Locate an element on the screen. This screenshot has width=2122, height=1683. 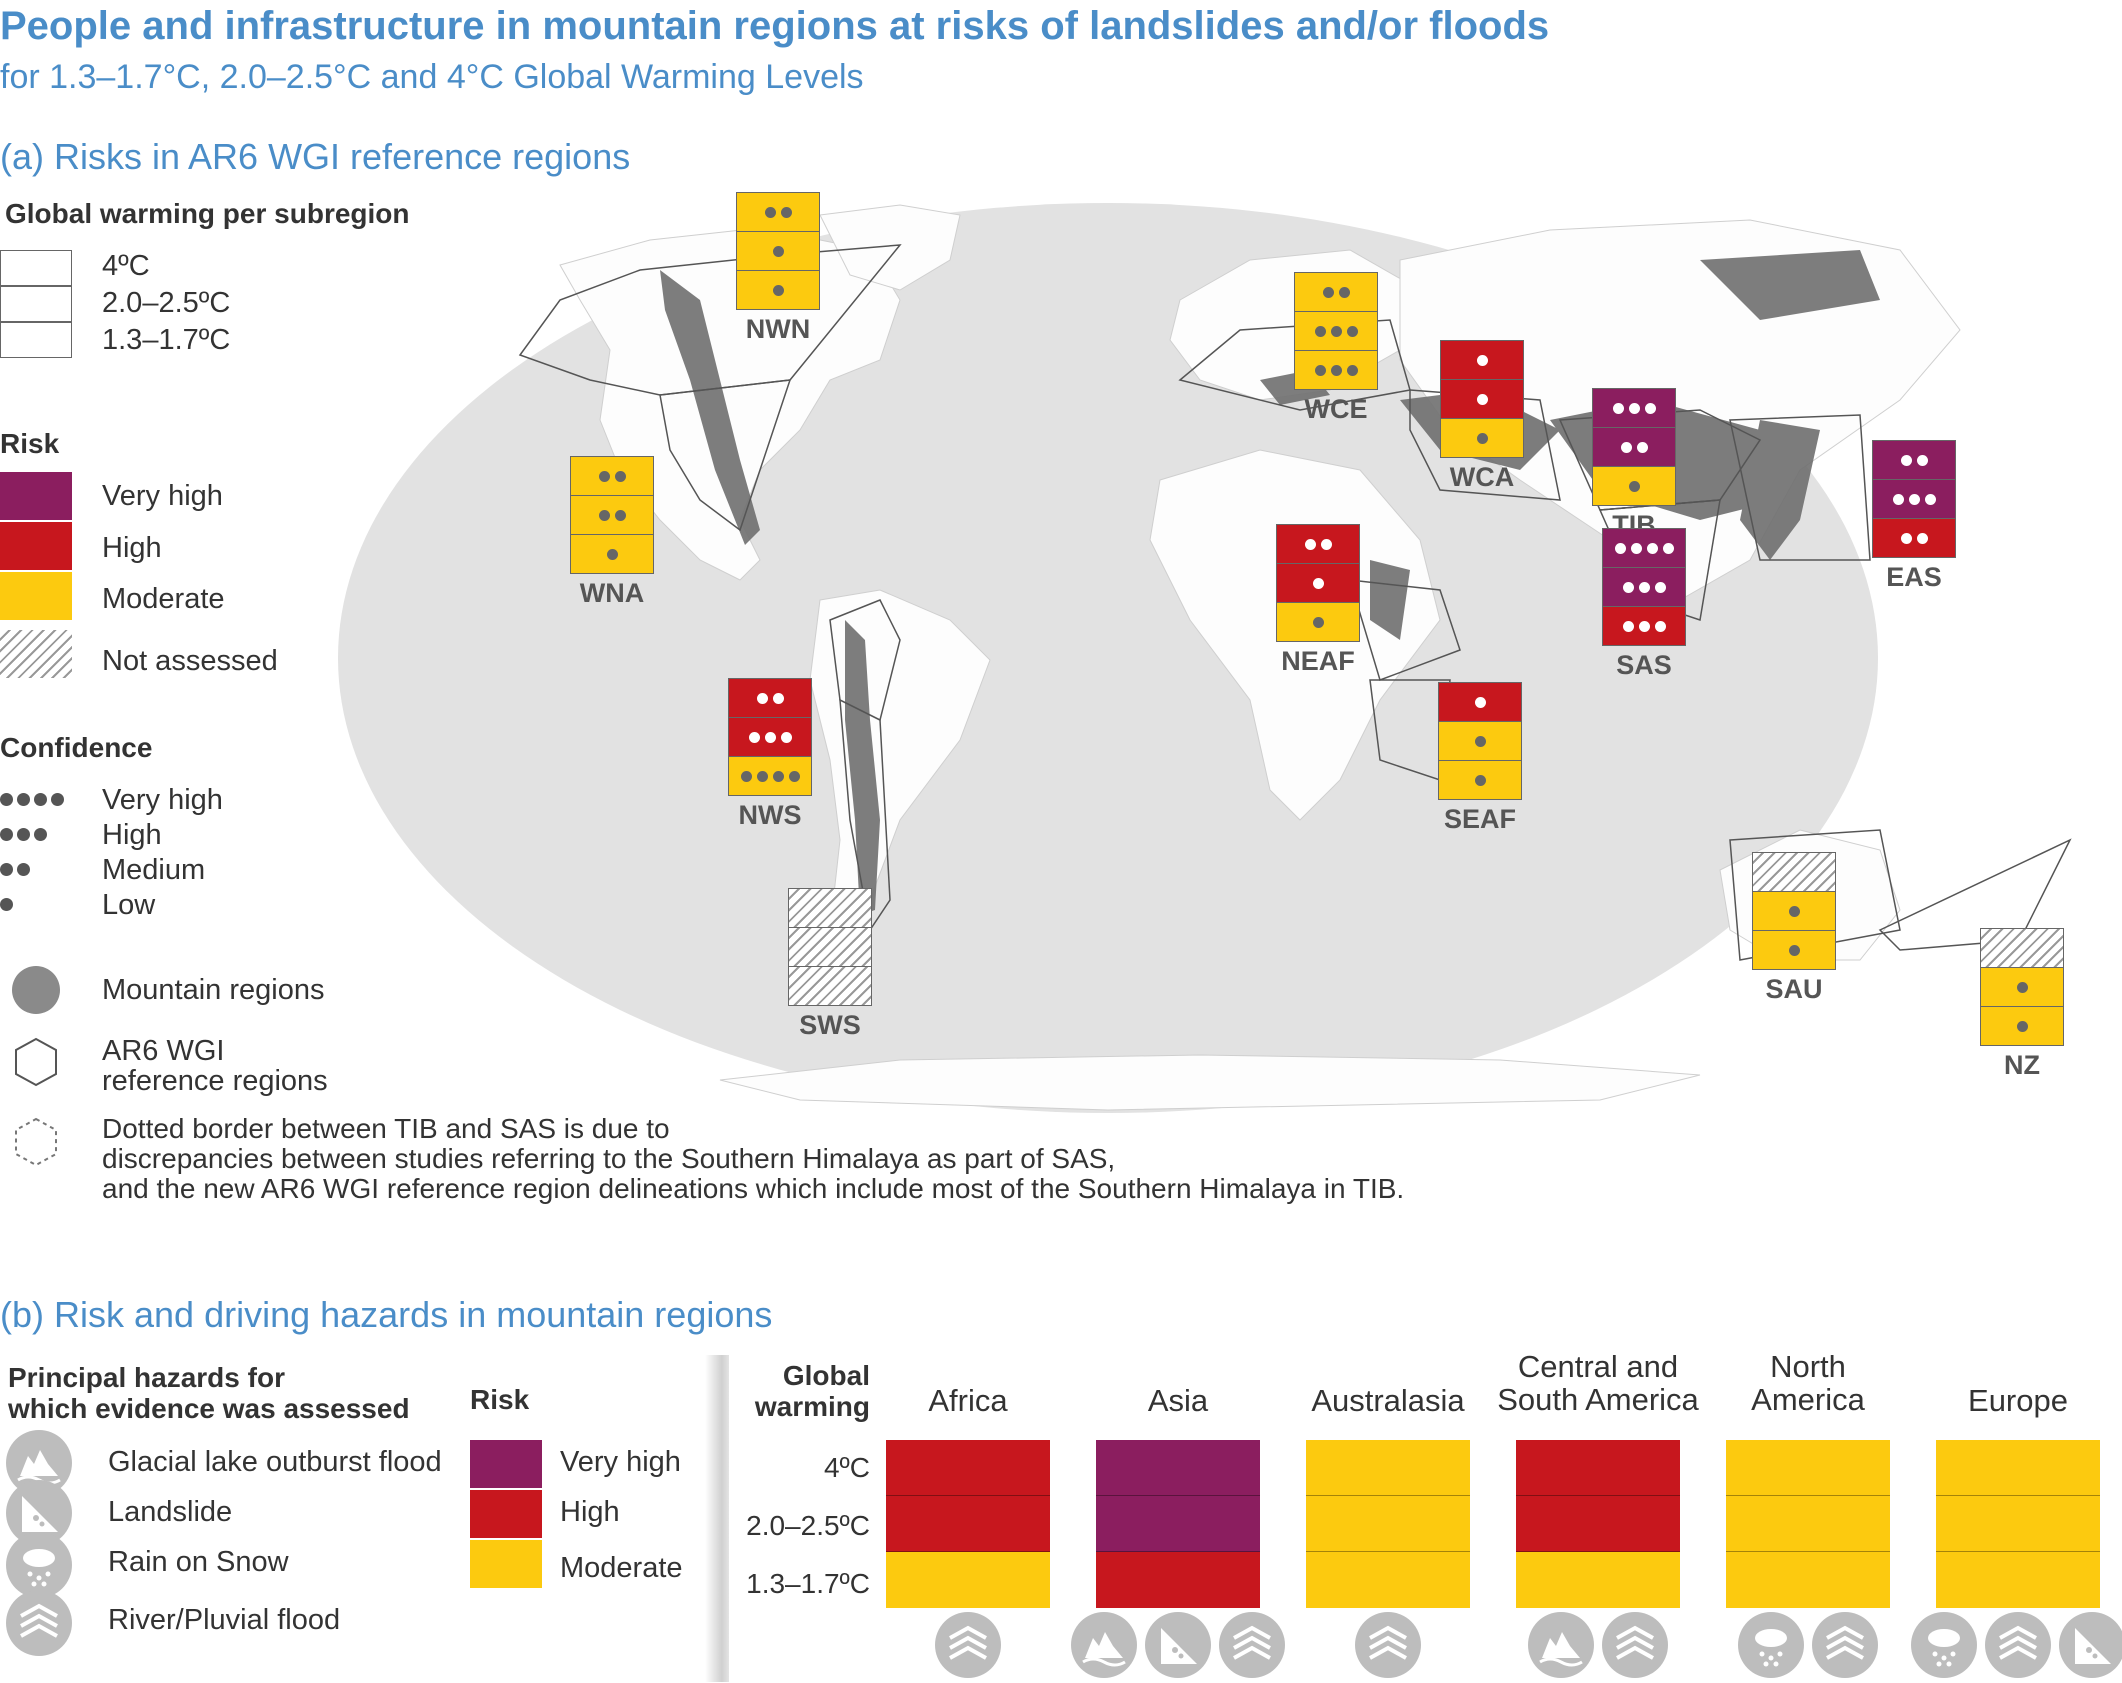
ar6-region-hexagon-icon is located at coordinates (36, 1062).